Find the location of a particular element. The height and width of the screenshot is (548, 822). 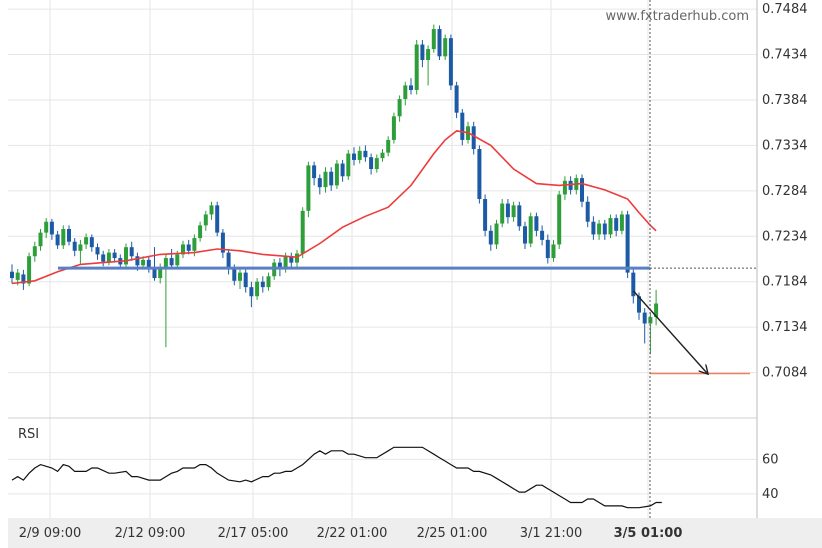

price-tick-label: 0.7484 is located at coordinates (785, 9).